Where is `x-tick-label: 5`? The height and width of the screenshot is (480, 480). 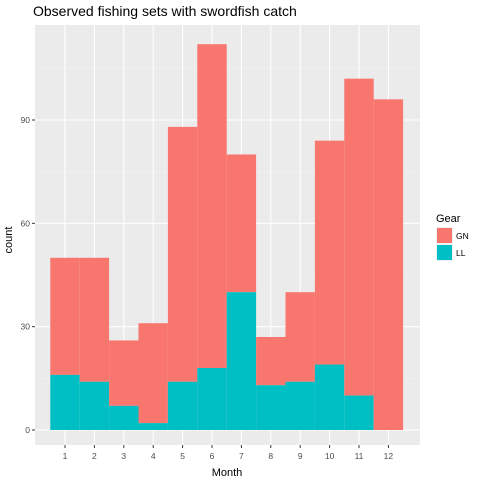
x-tick-label: 5 is located at coordinates (182, 456).